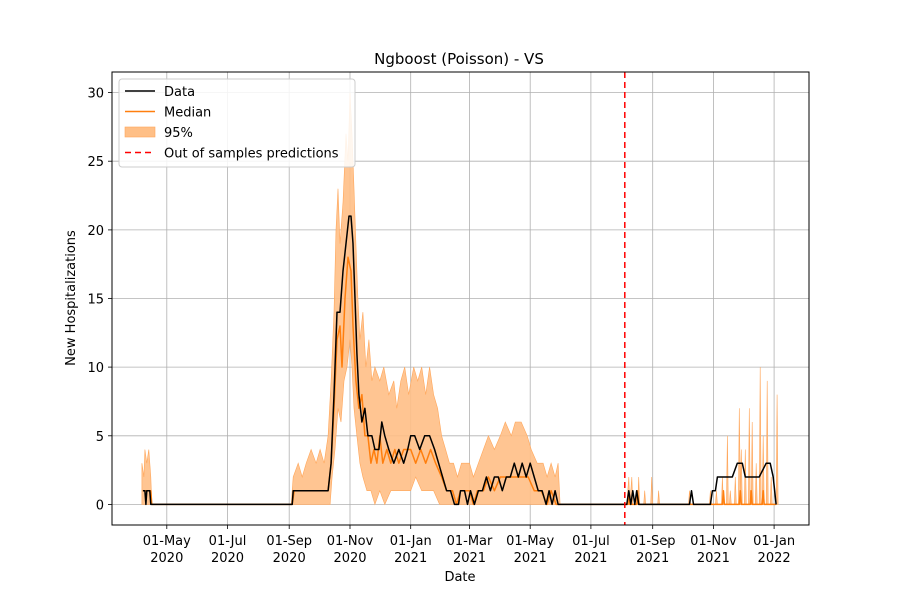 The width and height of the screenshot is (900, 604). I want to click on legend-label-median: Median, so click(187, 113).